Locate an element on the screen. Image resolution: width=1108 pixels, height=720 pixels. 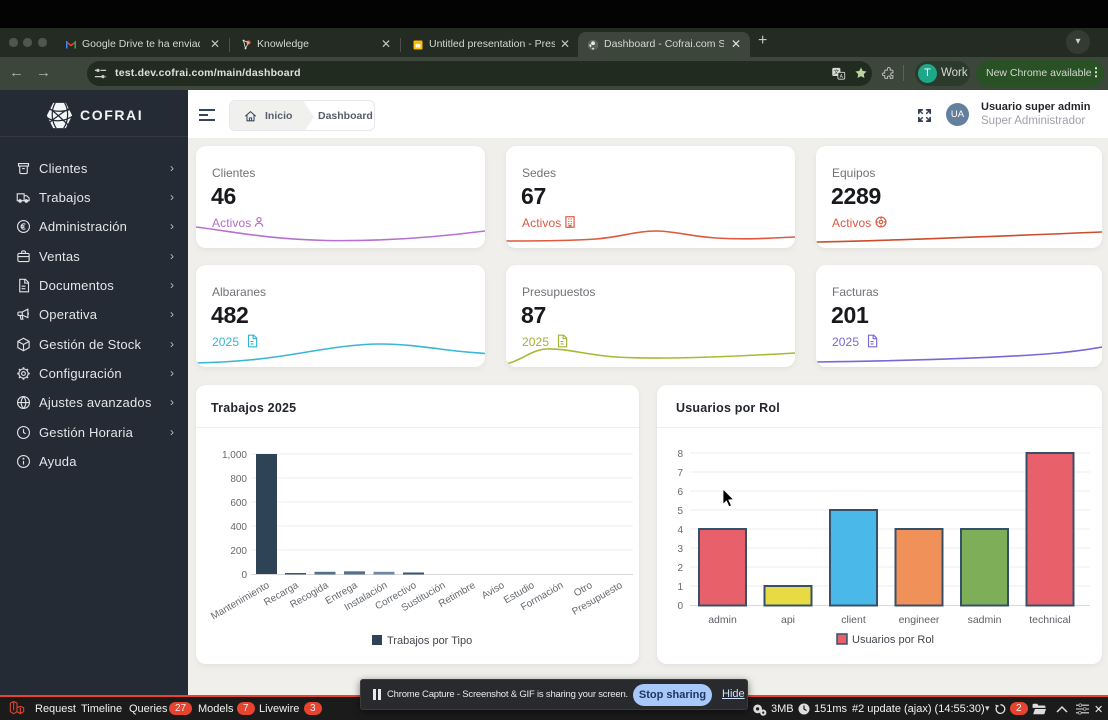
svg-text: 200 is located at coordinates (238, 551).